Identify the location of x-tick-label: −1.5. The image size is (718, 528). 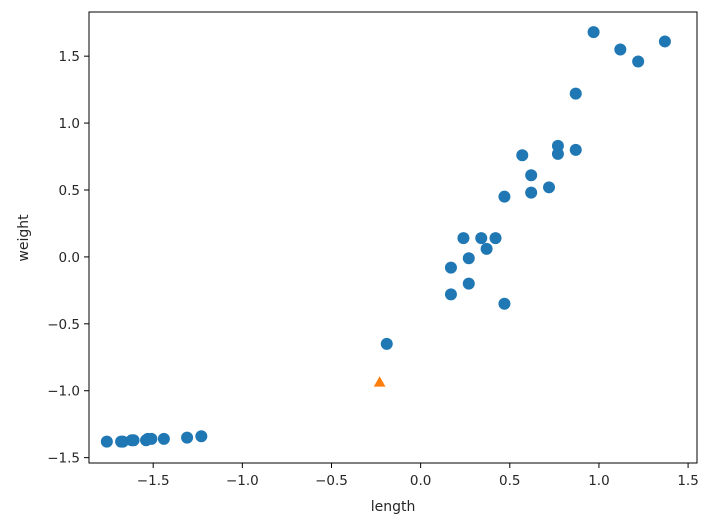
(153, 481).